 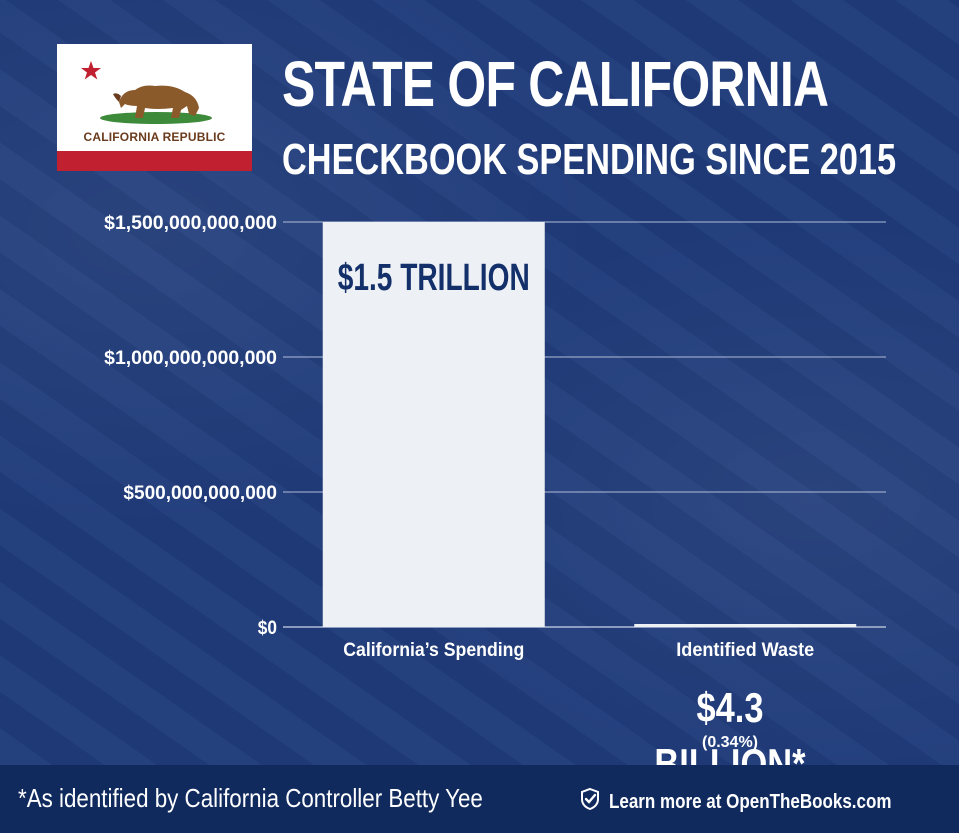 What do you see at coordinates (154, 161) in the screenshot?
I see `flag-red-stripe` at bounding box center [154, 161].